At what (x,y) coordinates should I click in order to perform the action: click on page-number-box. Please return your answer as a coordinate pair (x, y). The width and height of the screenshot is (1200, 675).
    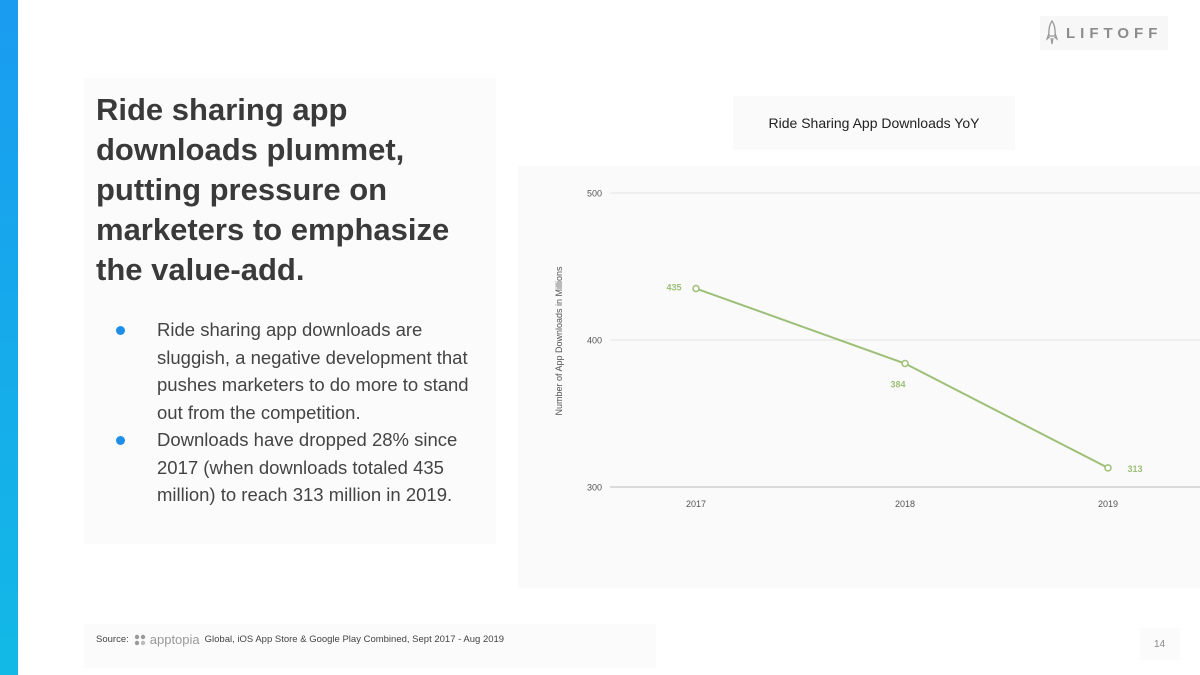
    Looking at the image, I should click on (1160, 644).